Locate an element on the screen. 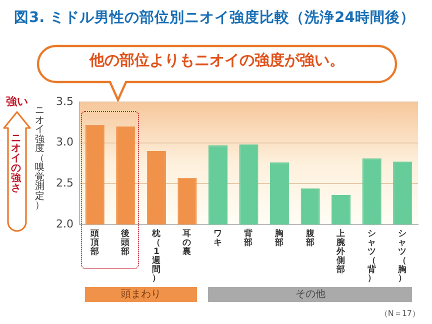 This screenshot has width=432, height=324. y-tick-label: 3.5 is located at coordinates (65, 101).